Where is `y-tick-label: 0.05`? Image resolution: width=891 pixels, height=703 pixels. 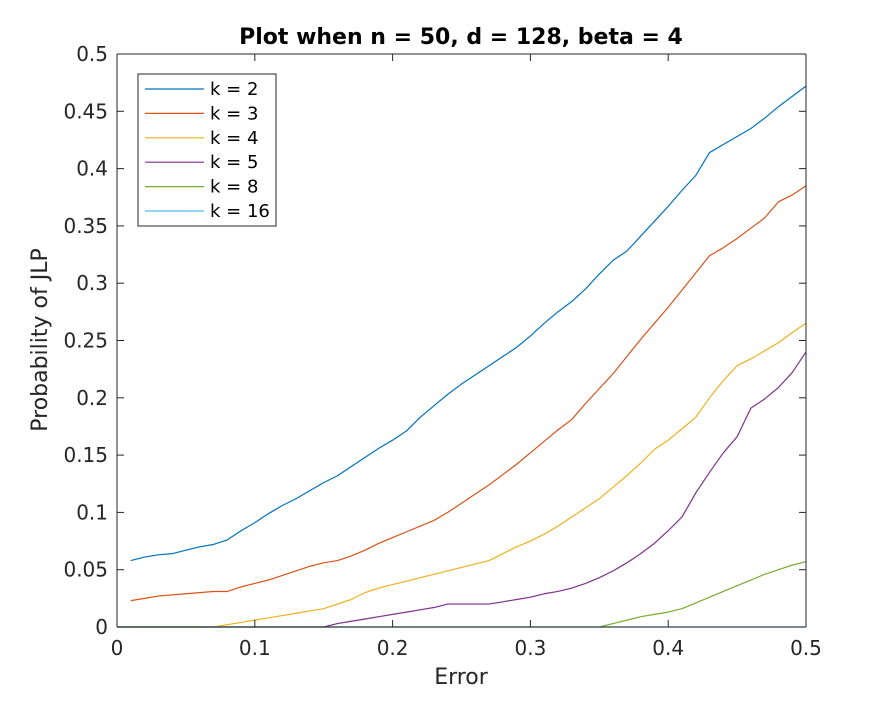 y-tick-label: 0.05 is located at coordinates (85, 570).